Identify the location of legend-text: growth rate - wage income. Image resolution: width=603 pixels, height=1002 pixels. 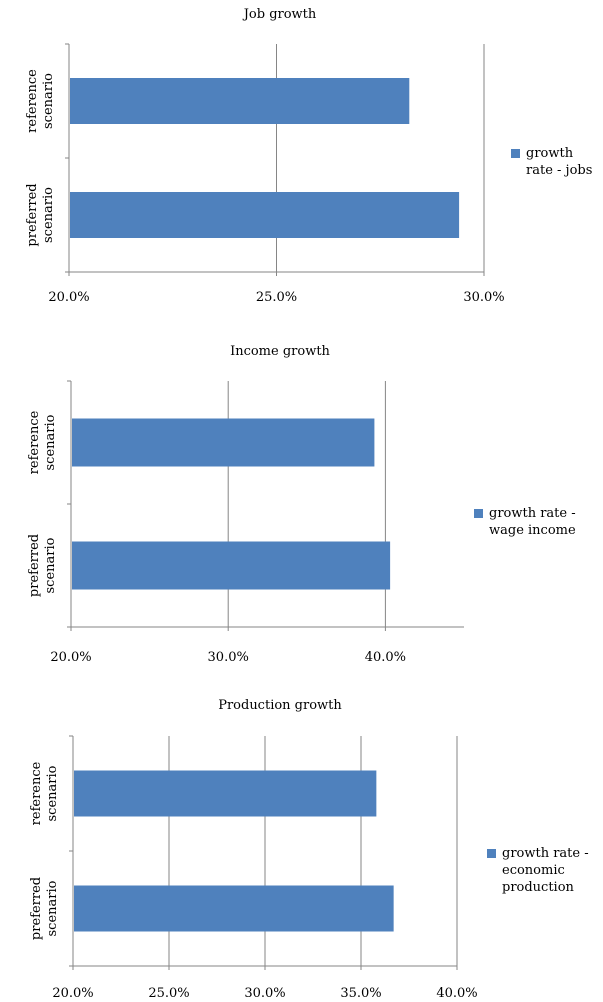
(532, 522).